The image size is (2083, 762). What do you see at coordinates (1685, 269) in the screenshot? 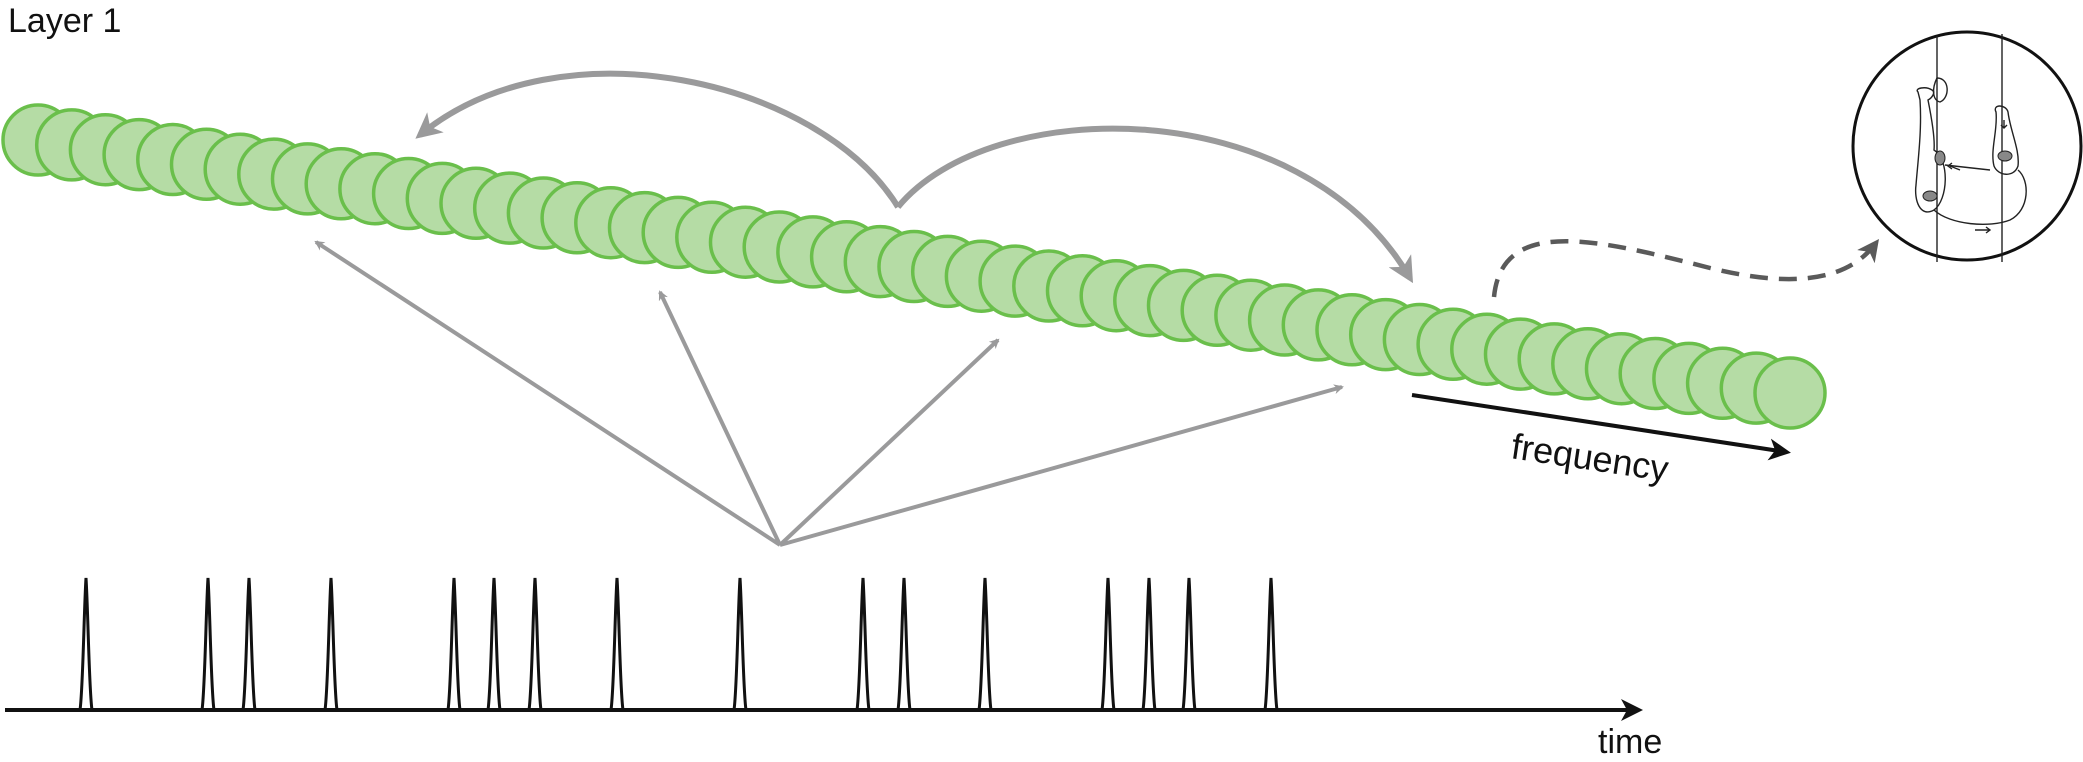
I see `dashed-arrow-to-inset` at bounding box center [1685, 269].